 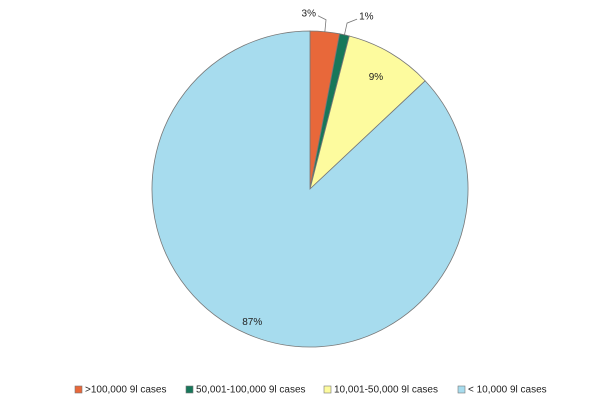 I want to click on legend-label: 10,001-50,000 9l cases, so click(x=386, y=390).